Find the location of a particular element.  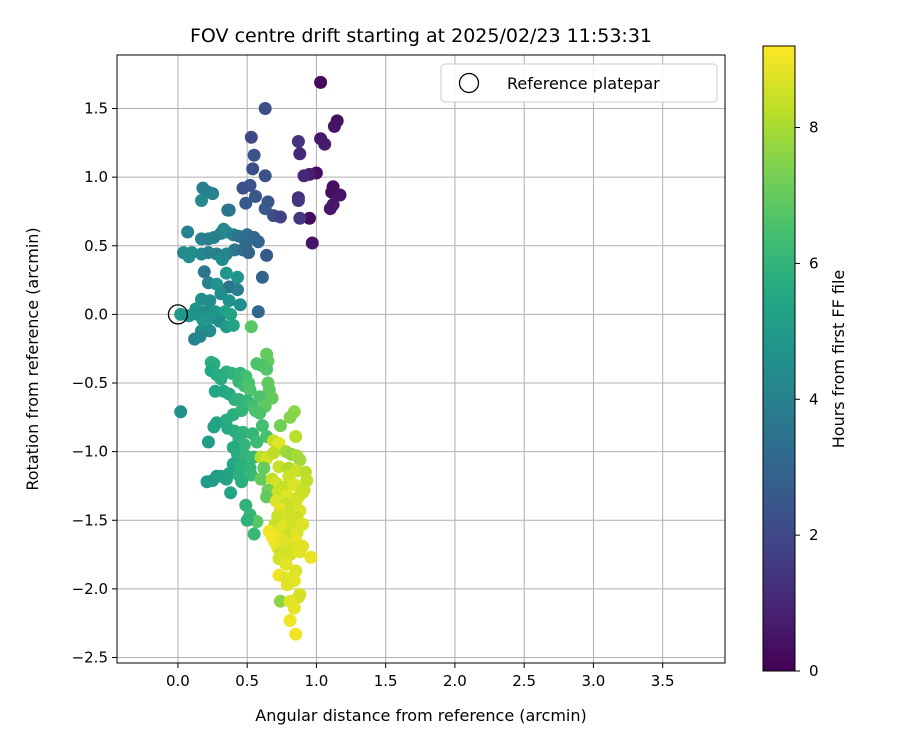

x-tick-label: 2.0 is located at coordinates (455, 681).